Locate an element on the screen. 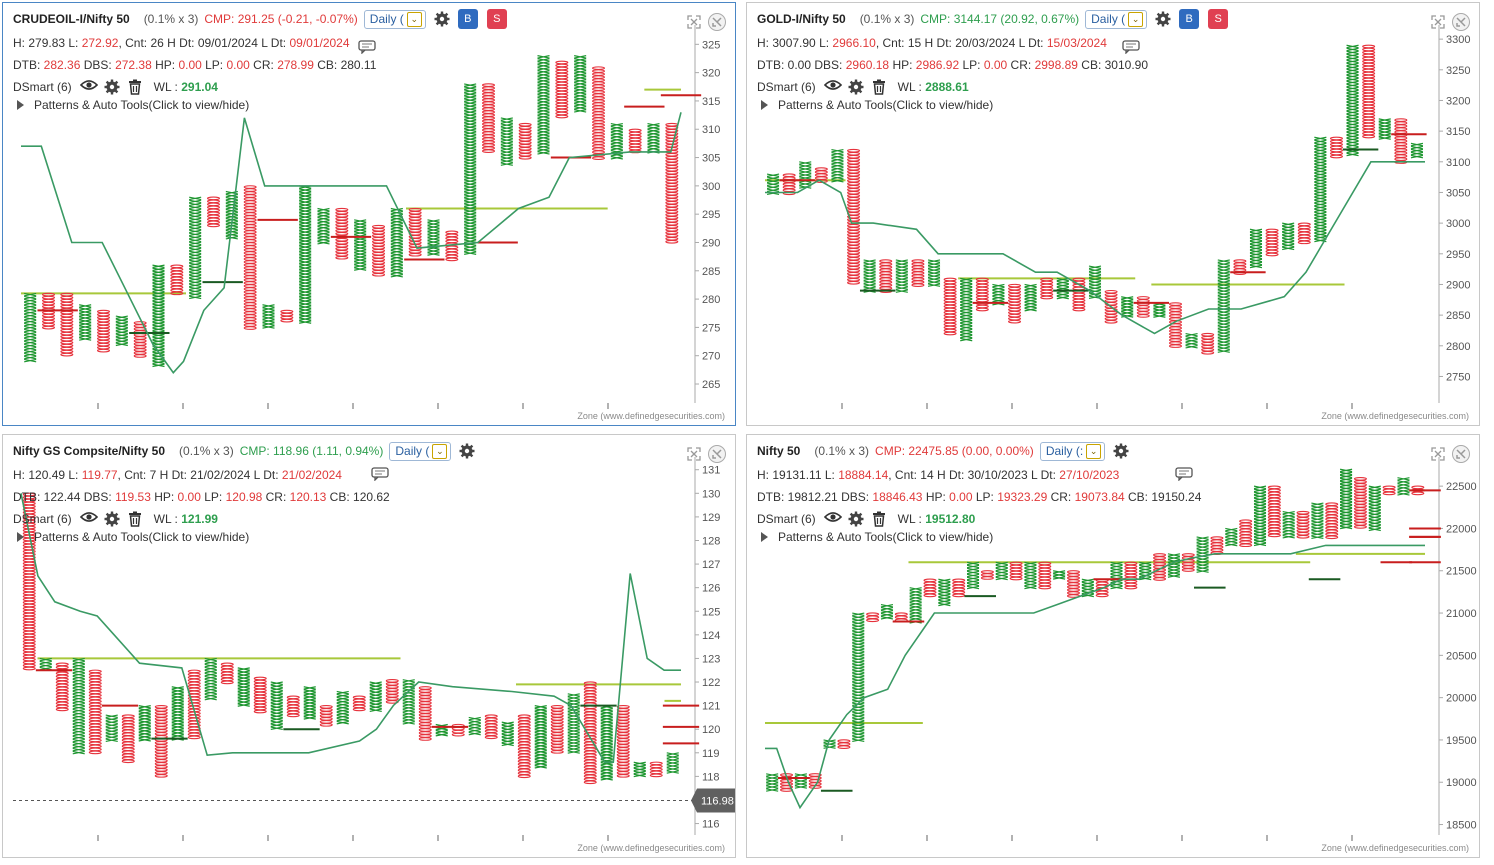 Image resolution: width=1494 pixels, height=865 pixels. level-label: HP: is located at coordinates (164, 497).